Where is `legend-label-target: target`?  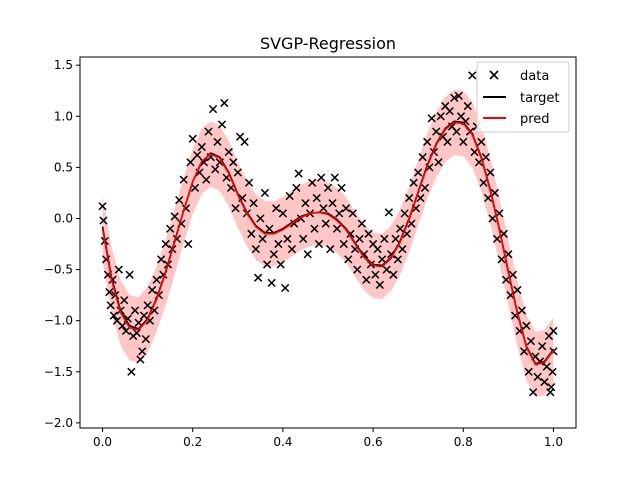 legend-label-target: target is located at coordinates (540, 98).